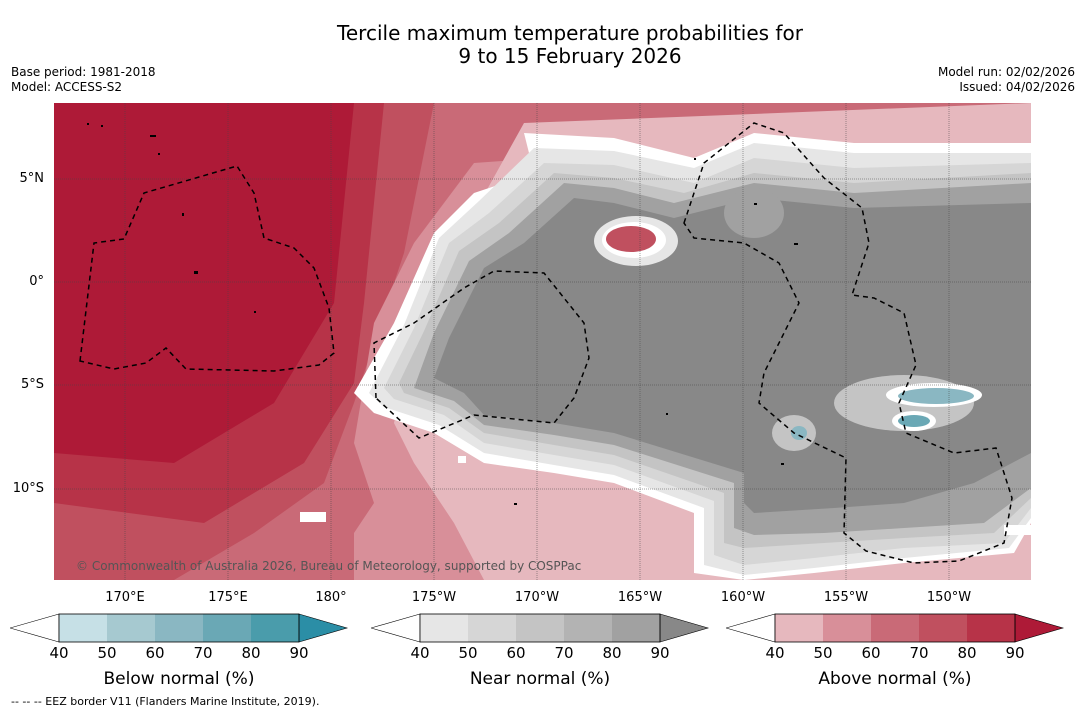 This screenshot has width=1085, height=713. Describe the element at coordinates (125, 597) in the screenshot. I see `lon-label-170e: 170°E` at that location.